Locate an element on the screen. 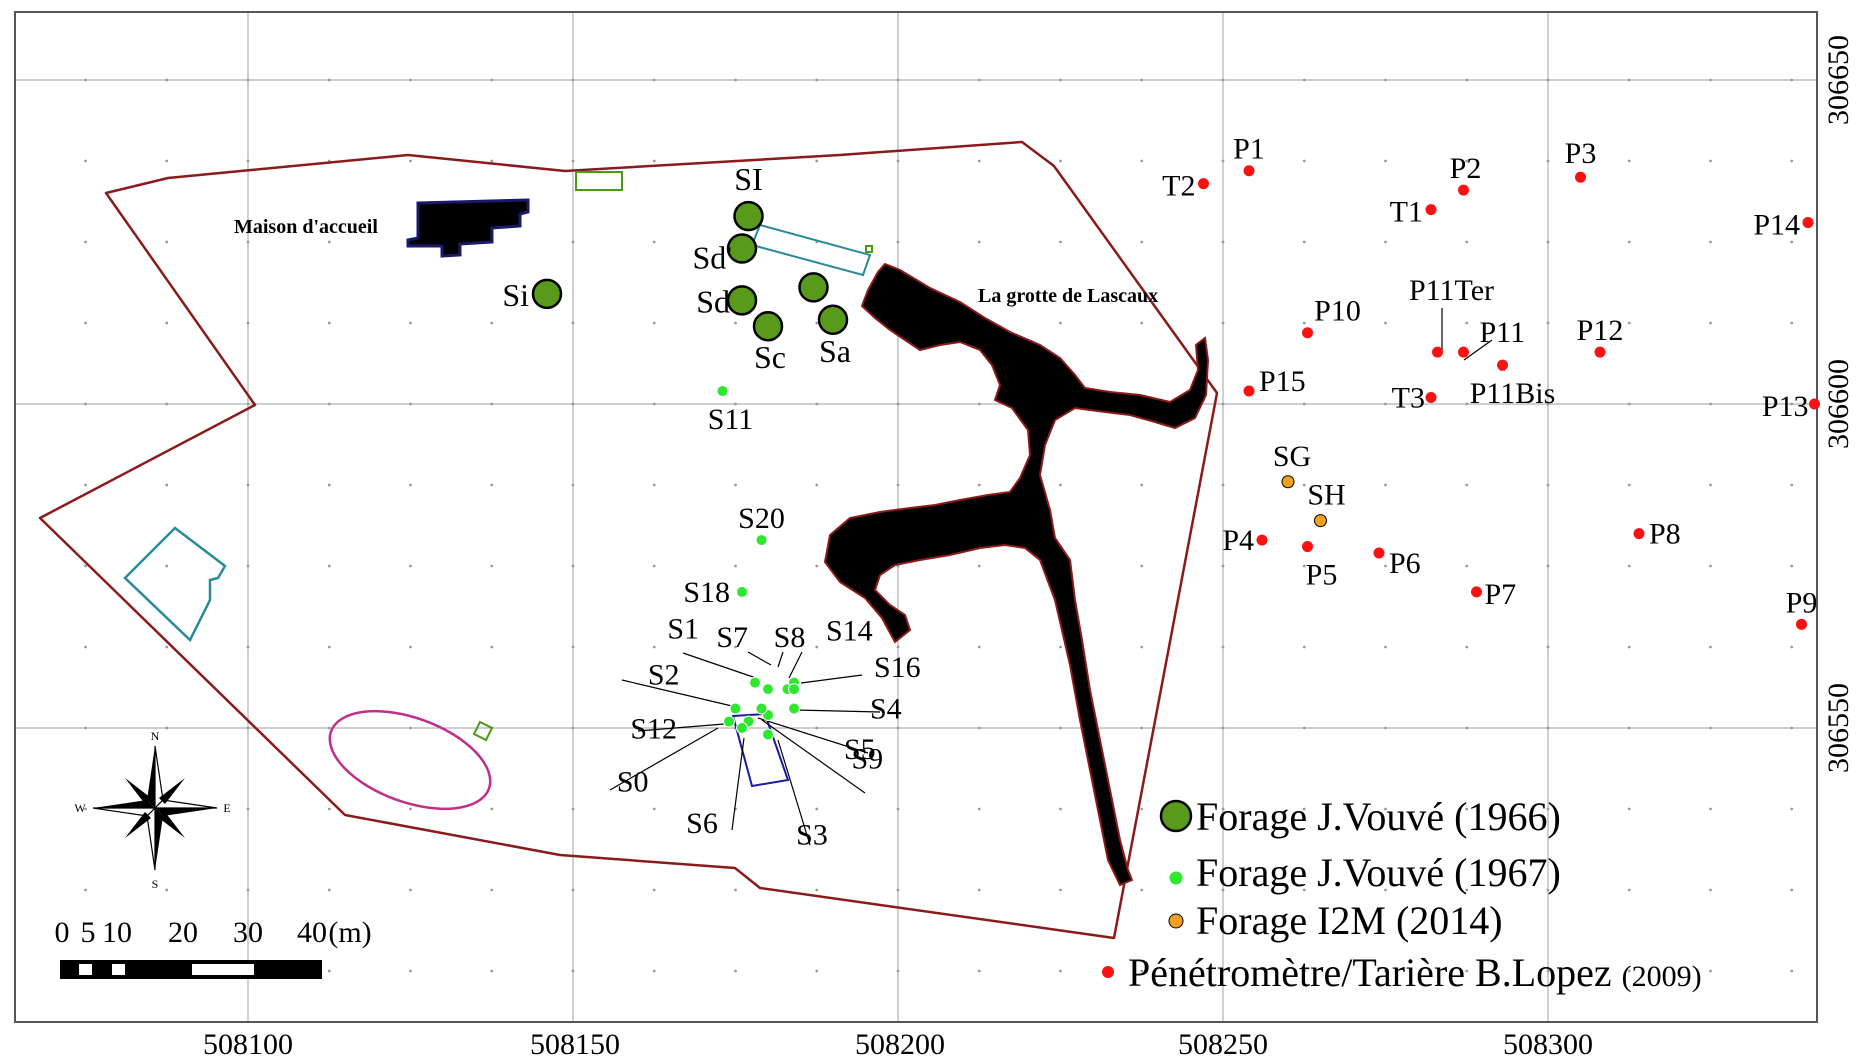 The height and width of the screenshot is (1064, 1866). scale-unit: (m) is located at coordinates (349, 932).